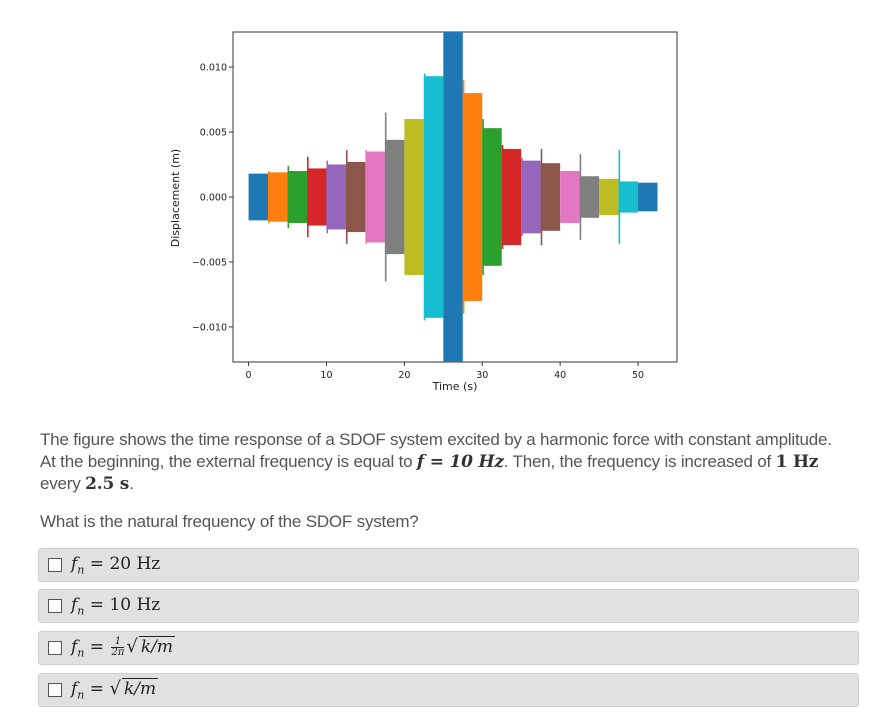  I want to click on x-tick-label: 50, so click(638, 375).